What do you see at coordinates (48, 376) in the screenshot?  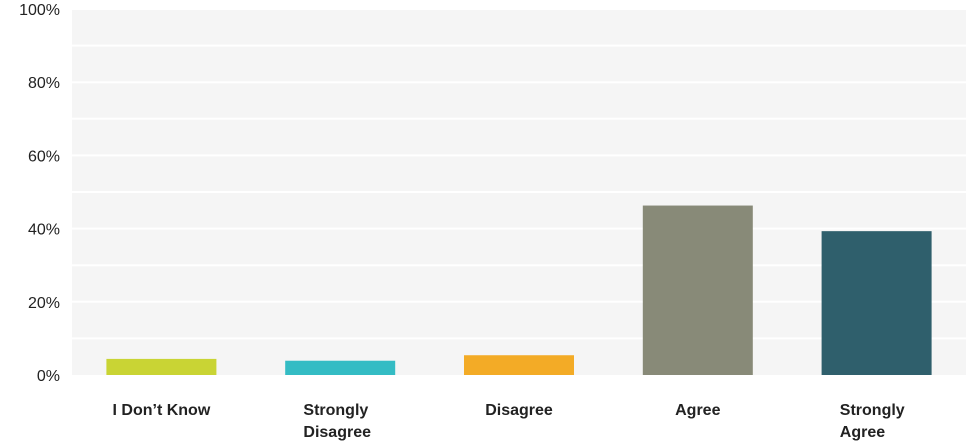 I see `y-tick-label: 0%` at bounding box center [48, 376].